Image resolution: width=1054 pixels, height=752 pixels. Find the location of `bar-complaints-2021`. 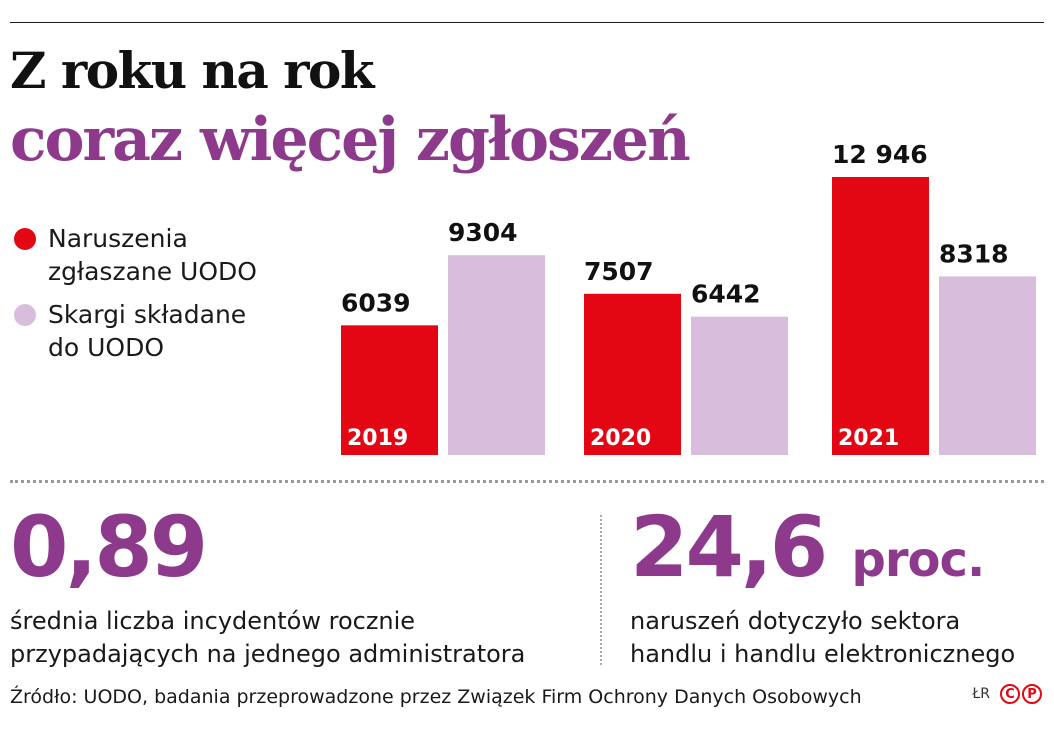

bar-complaints-2021 is located at coordinates (987, 365).